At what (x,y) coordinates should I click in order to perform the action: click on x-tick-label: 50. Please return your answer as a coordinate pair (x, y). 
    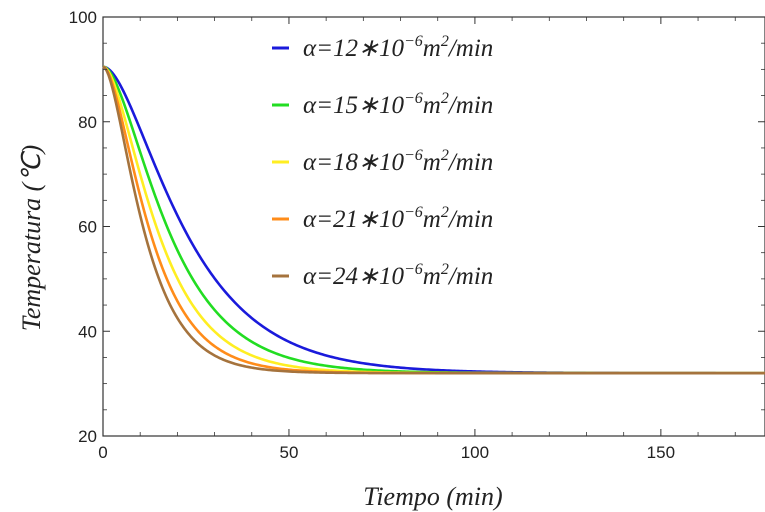
    Looking at the image, I should click on (288, 452).